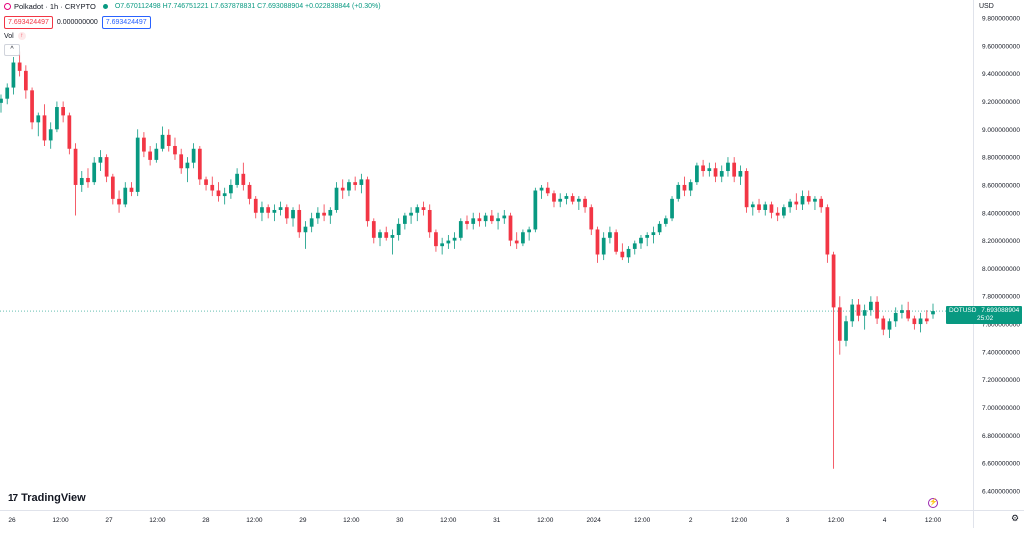 The width and height of the screenshot is (1024, 533). I want to click on indicator-values: 7.693424497 0.000000000 7.693424497, so click(77, 22).